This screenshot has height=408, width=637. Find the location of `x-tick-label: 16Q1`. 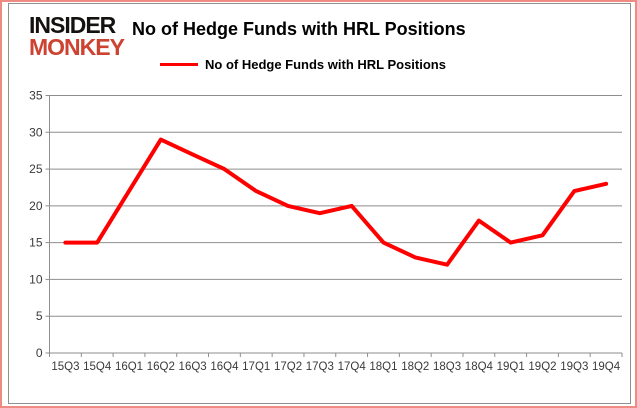

x-tick-label: 16Q1 is located at coordinates (129, 367).